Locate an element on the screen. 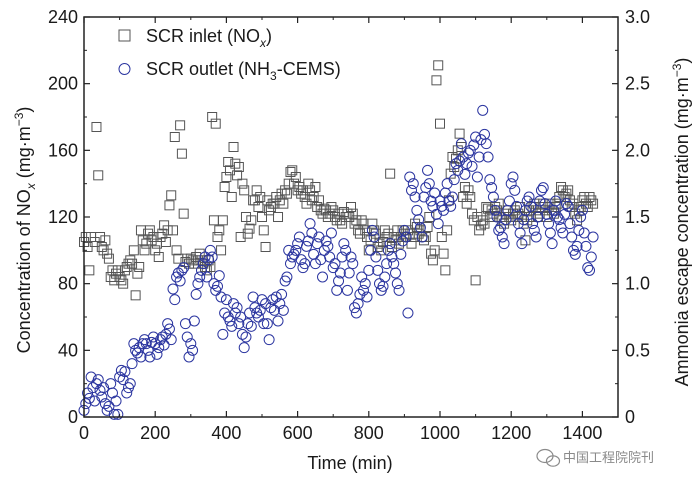  legend: SCR inlet (NOx) SCR outlet (NH3-CEMS) is located at coordinates (229, 54).